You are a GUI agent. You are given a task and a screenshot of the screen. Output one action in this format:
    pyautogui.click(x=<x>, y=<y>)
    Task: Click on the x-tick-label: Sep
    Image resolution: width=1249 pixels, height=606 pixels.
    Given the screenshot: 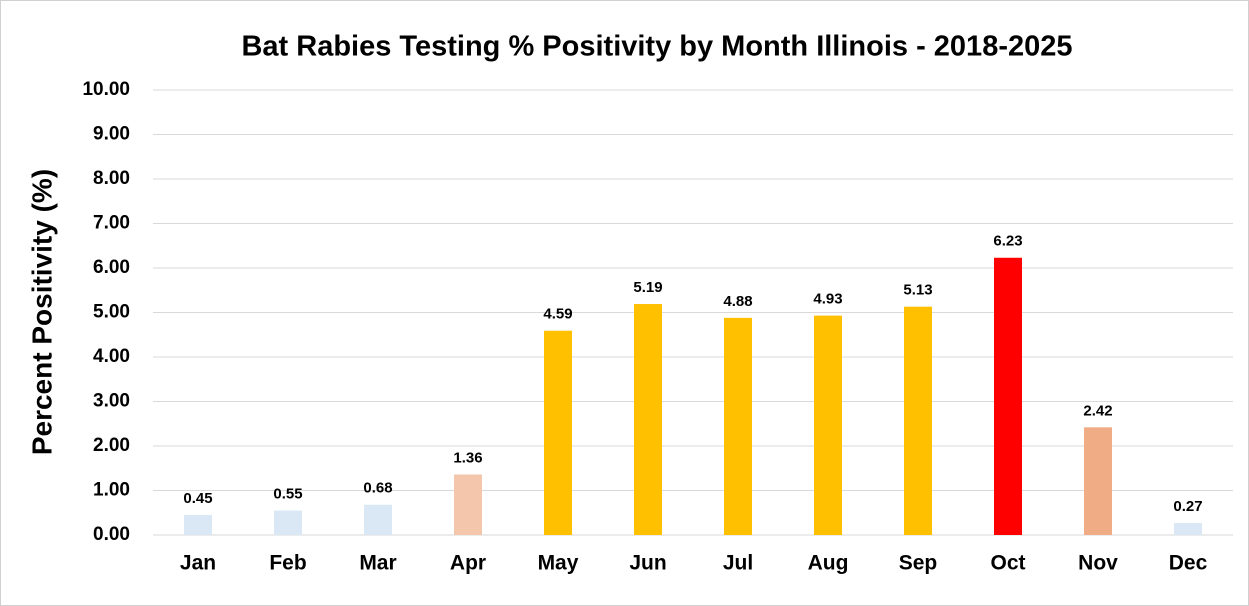 What is the action you would take?
    pyautogui.click(x=918, y=563)
    